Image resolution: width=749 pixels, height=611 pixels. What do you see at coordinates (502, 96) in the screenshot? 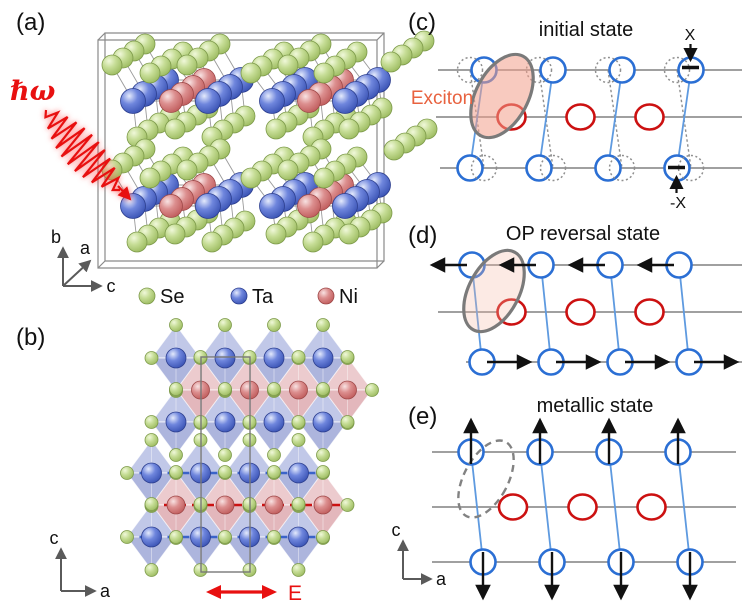
I see `exciton-ellipse` at bounding box center [502, 96].